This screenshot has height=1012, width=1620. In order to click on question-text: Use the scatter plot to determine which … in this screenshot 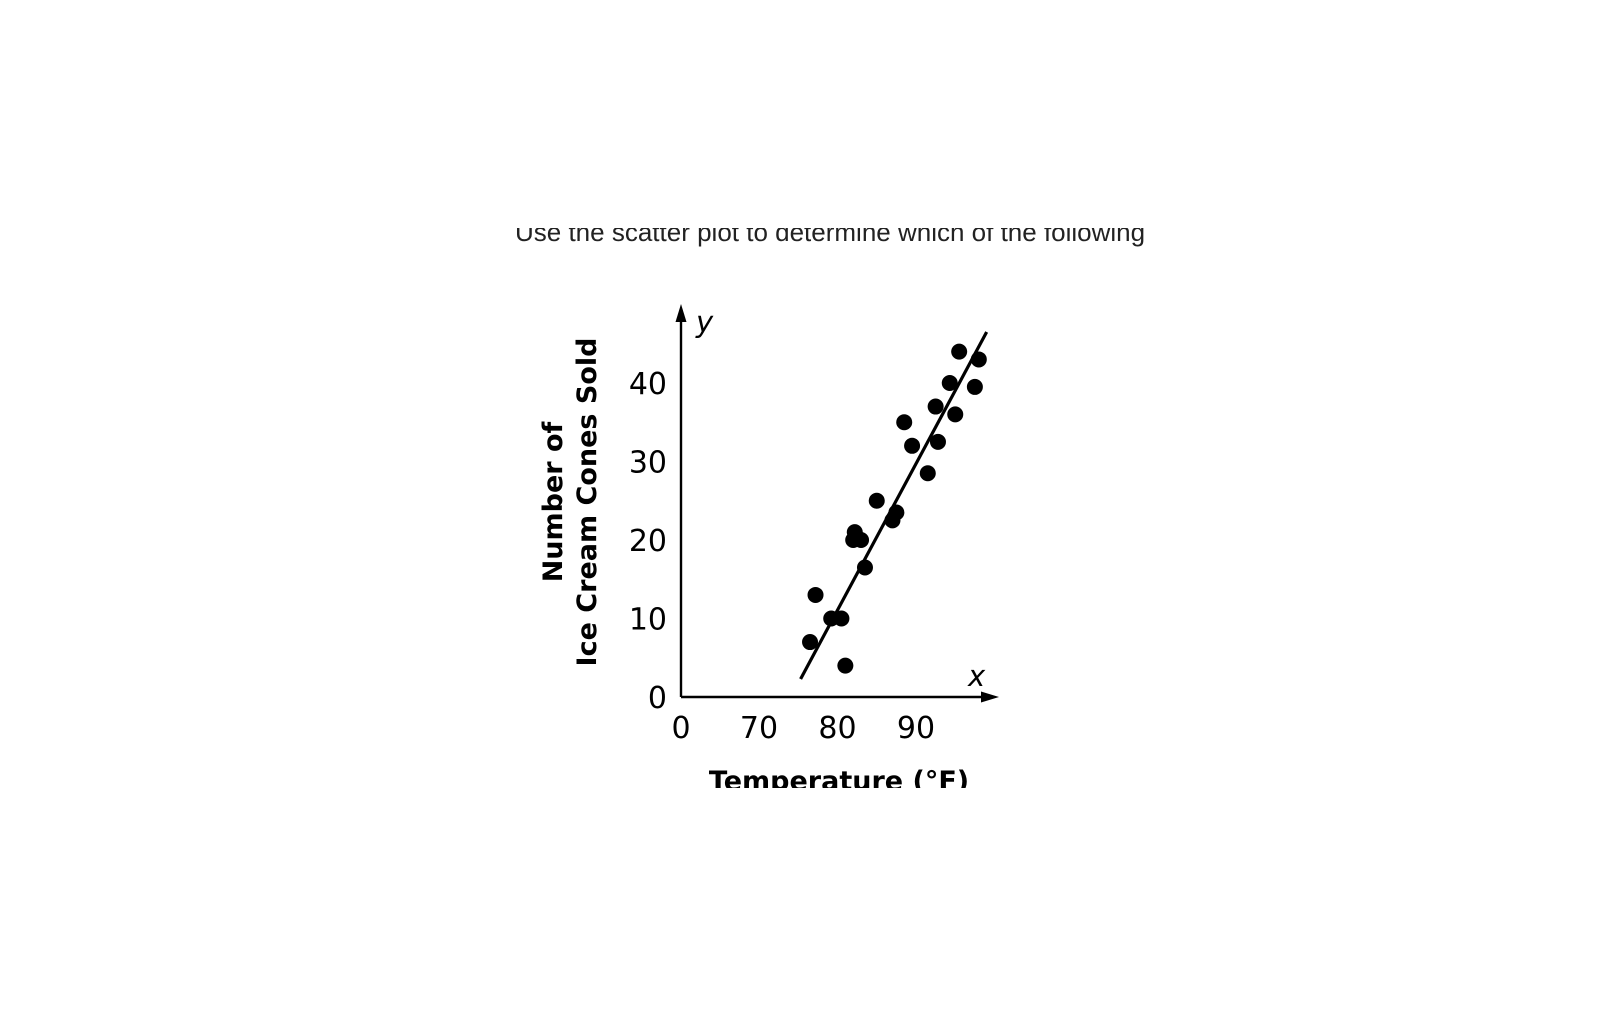, I will do `click(830, 237)`.